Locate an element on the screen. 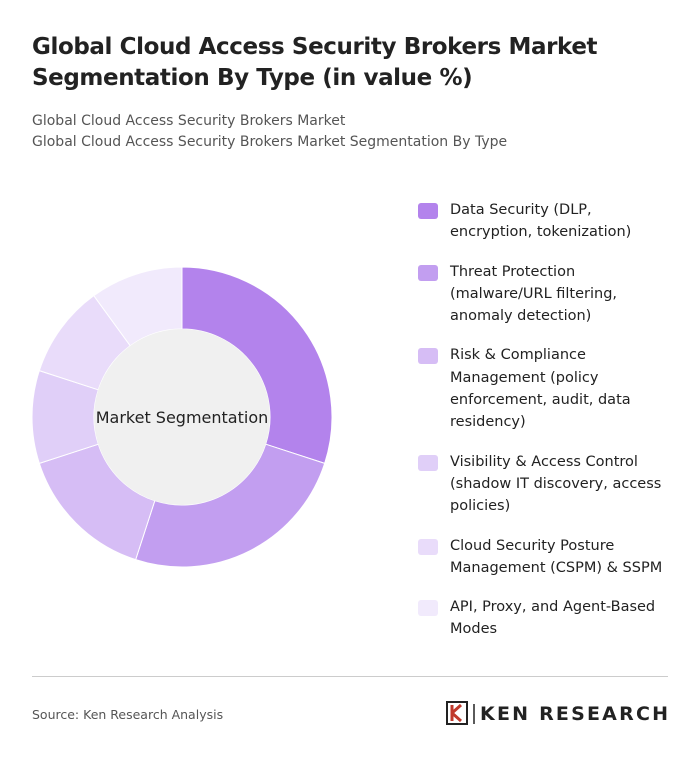 The width and height of the screenshot is (700, 762). center-label: Market Segmentation is located at coordinates (182, 417).